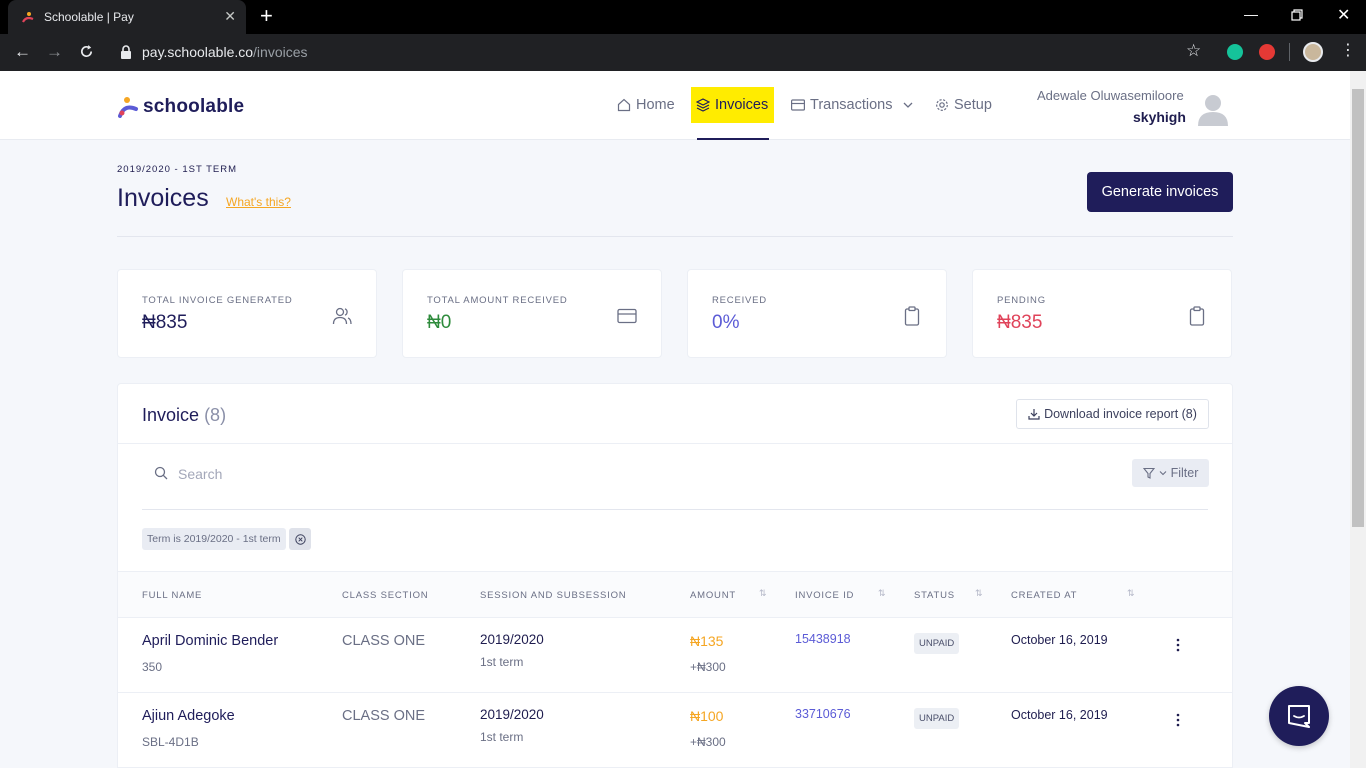 The image size is (1366, 768). Describe the element at coordinates (1194, 50) in the screenshot. I see `bookmark-star-icon: ☆` at that location.